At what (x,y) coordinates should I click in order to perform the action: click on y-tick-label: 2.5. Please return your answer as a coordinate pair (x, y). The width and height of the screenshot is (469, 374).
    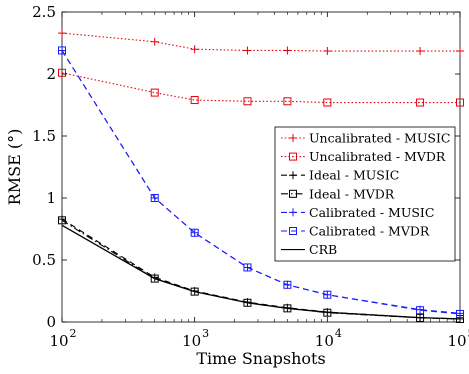
    Looking at the image, I should click on (44, 12).